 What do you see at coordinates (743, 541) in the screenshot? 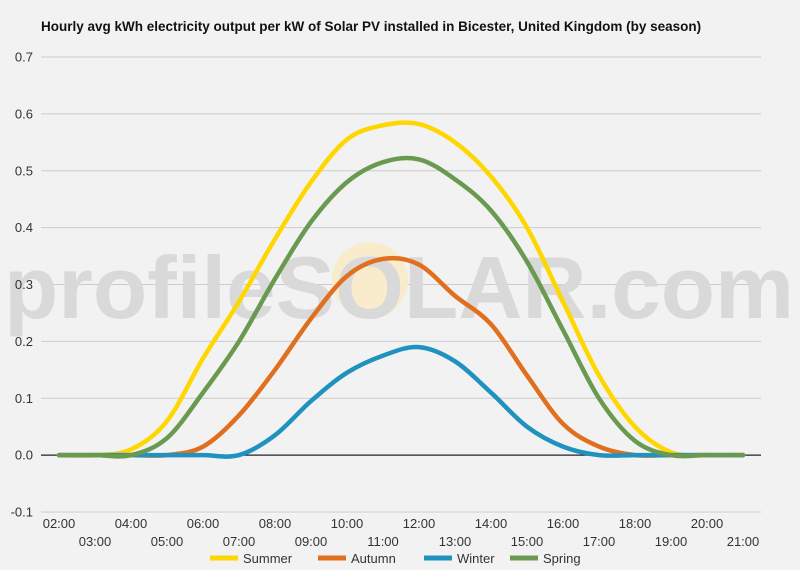
I see `x-tick-label: 21:00` at bounding box center [743, 541].